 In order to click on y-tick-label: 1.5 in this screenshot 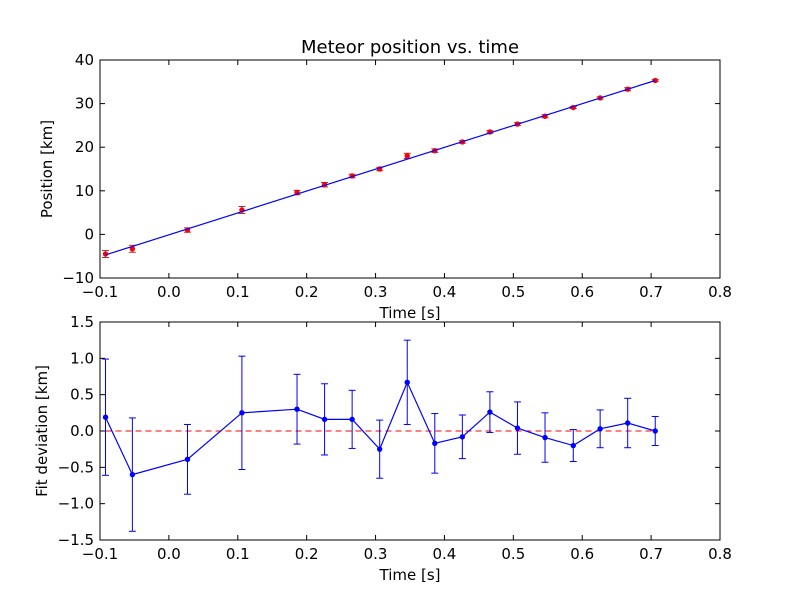, I will do `click(82, 322)`.